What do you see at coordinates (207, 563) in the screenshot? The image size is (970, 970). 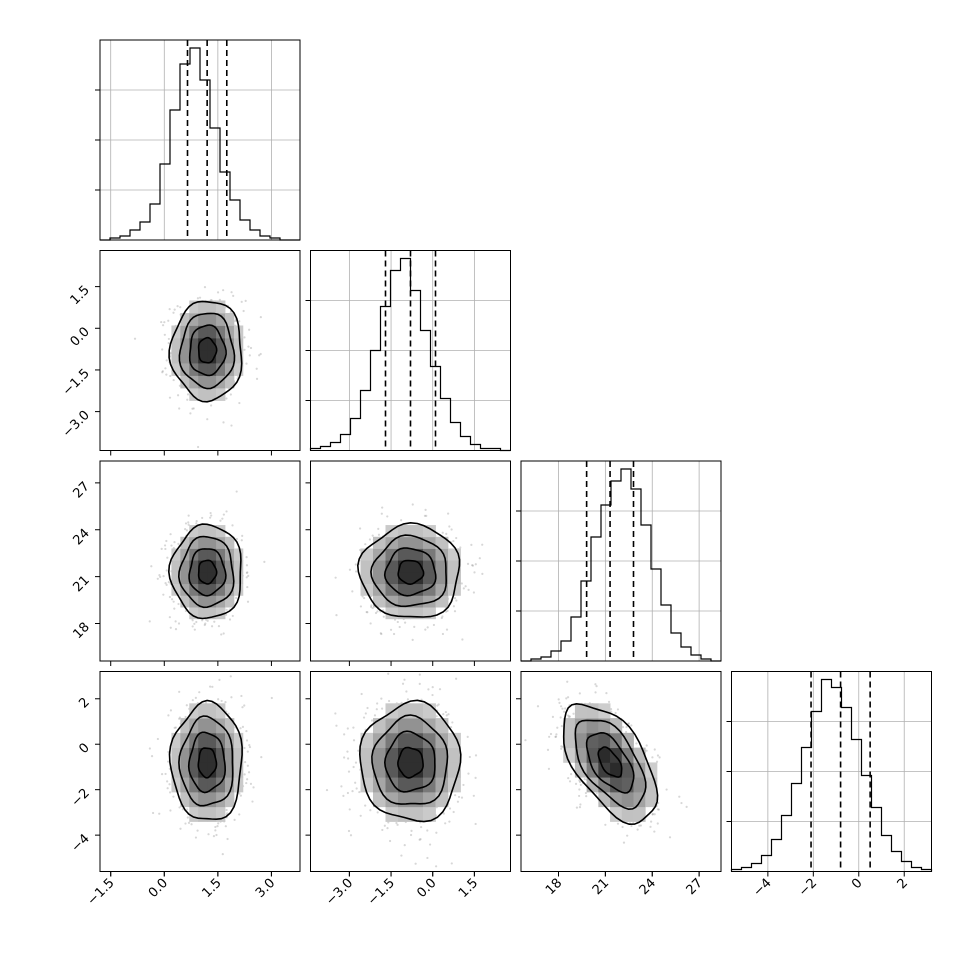 I see `panel-content` at bounding box center [207, 563].